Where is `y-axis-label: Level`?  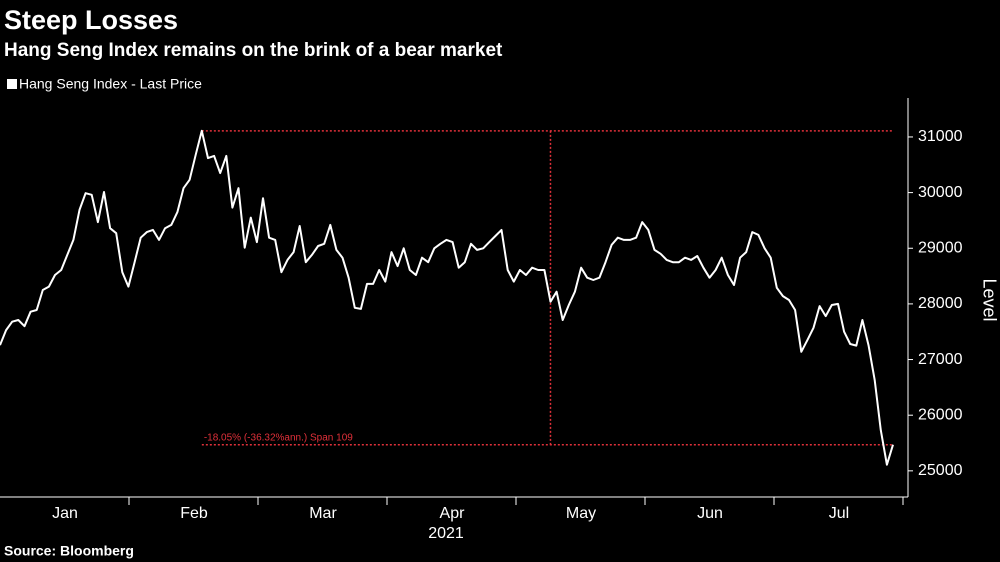
y-axis-label: Level is located at coordinates (989, 299).